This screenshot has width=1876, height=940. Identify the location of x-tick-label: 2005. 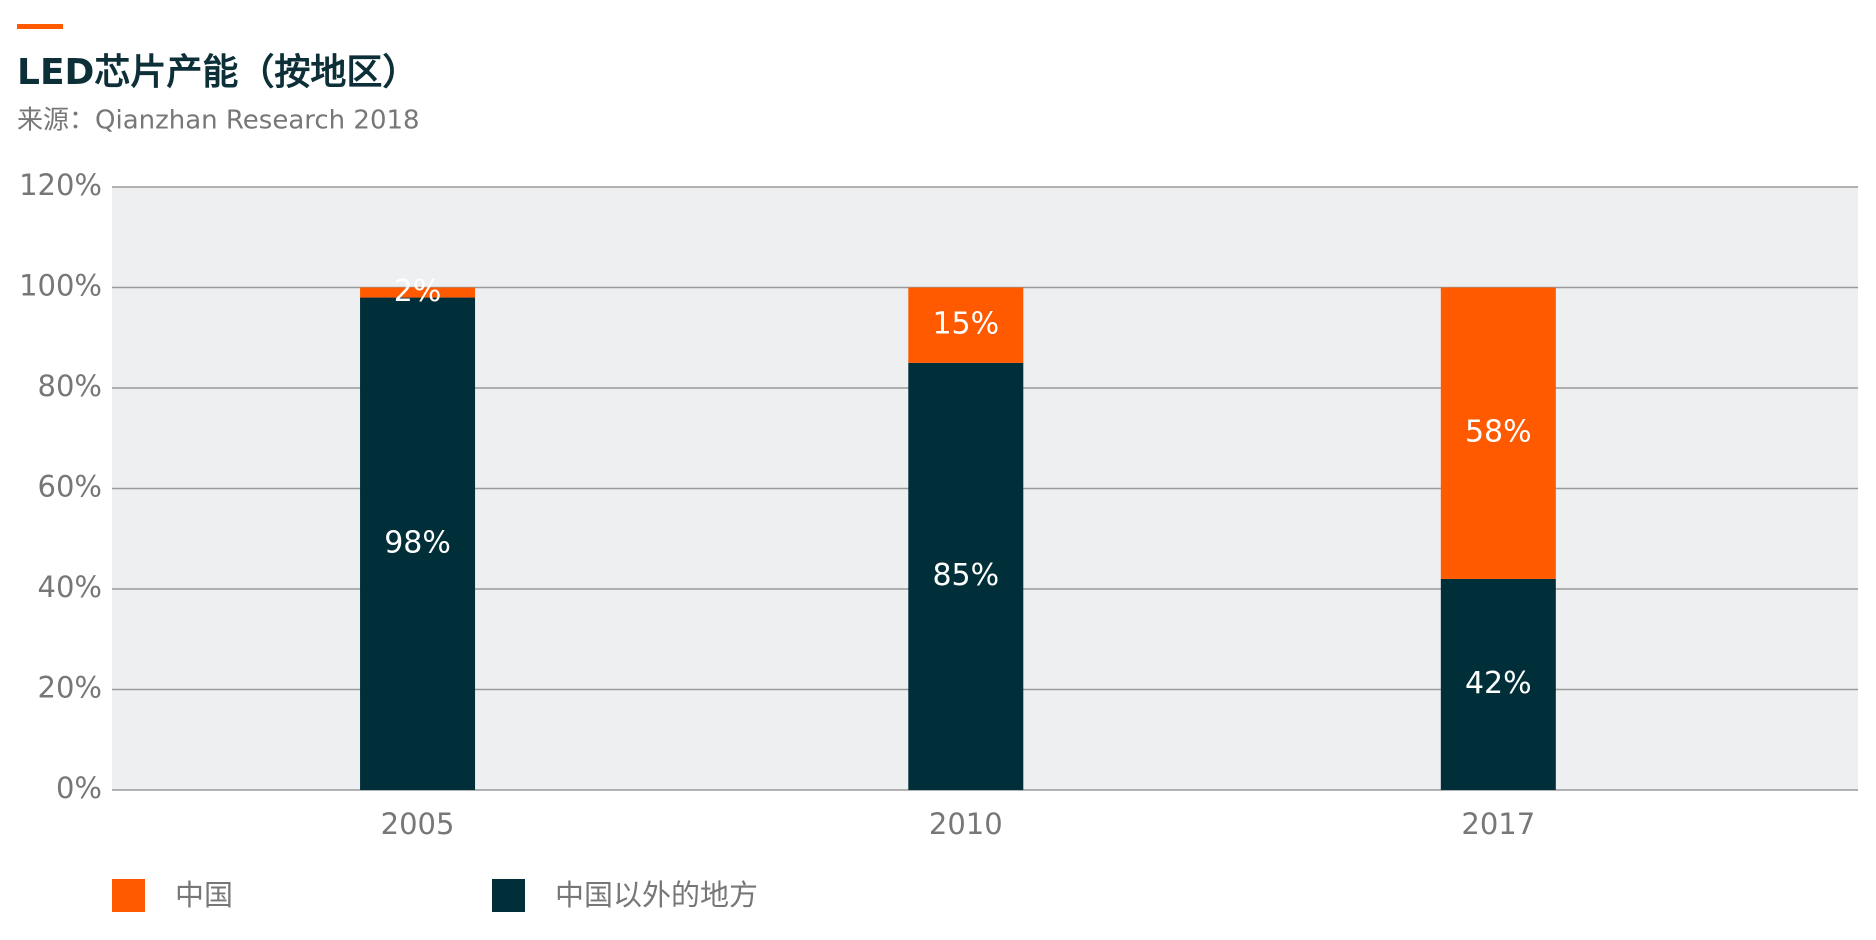
(418, 824).